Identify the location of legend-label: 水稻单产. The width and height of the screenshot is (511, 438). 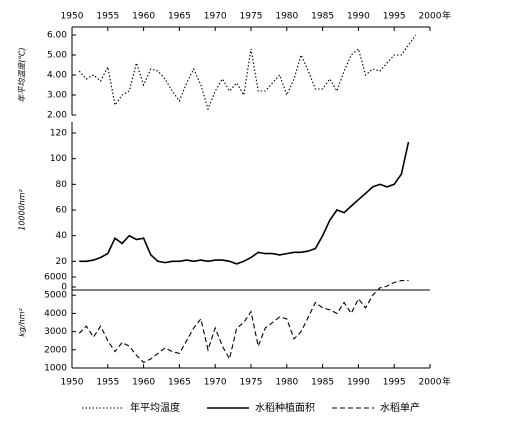
(400, 407).